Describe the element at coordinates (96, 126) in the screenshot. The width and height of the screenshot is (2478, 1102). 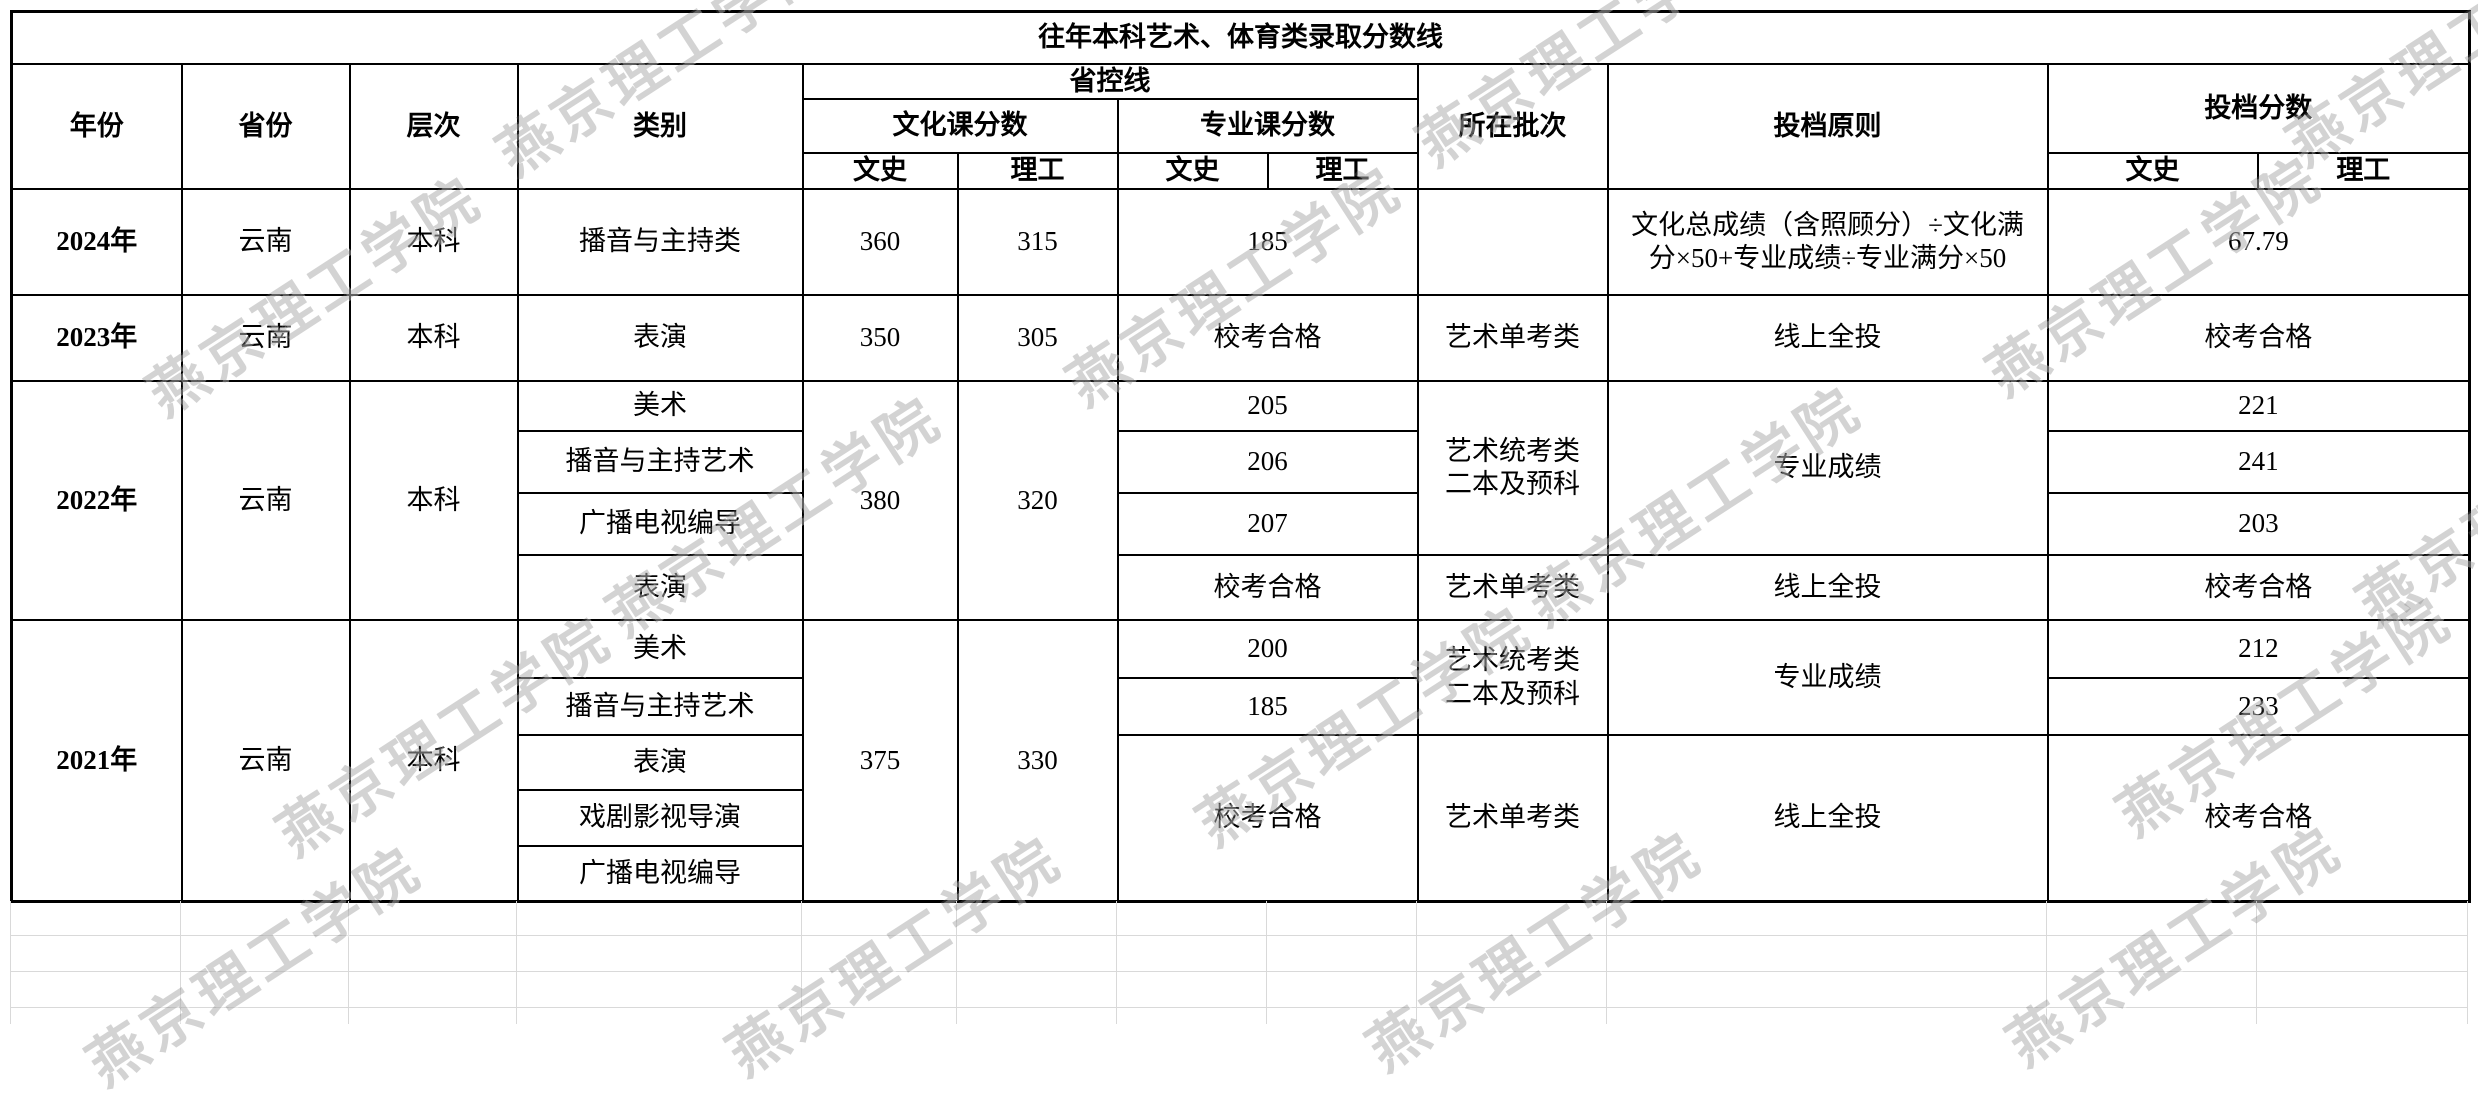
I see `header-year: 年份` at that location.